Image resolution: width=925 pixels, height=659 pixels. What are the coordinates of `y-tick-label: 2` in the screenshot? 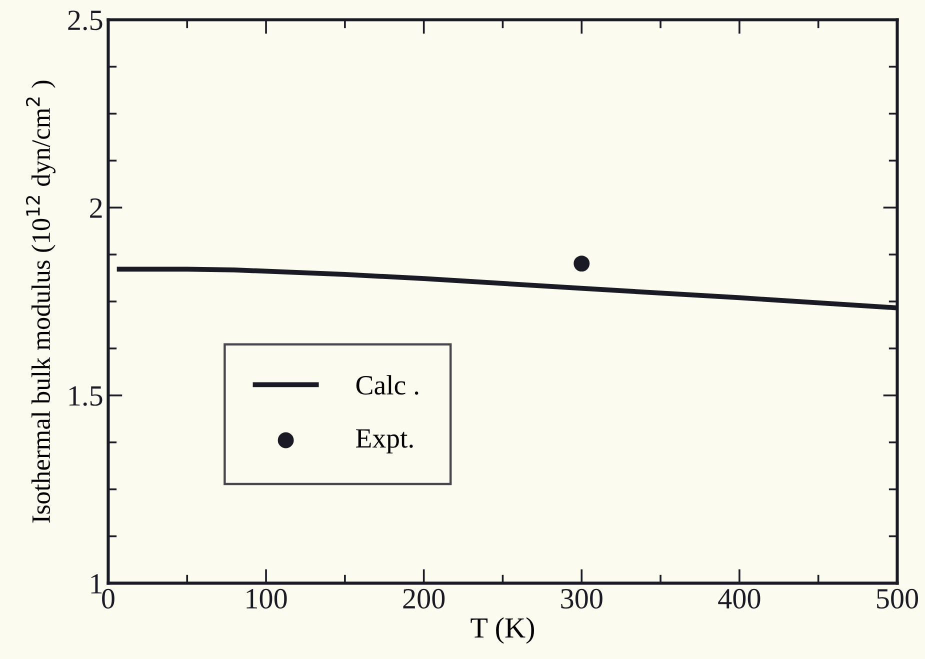 It's located at (96, 208).